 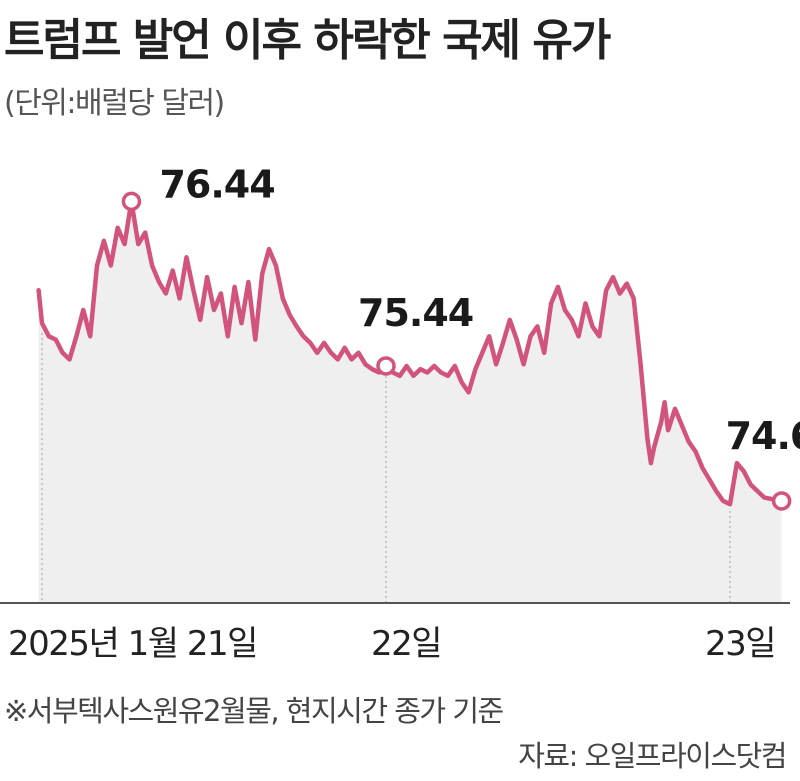 What do you see at coordinates (652, 756) in the screenshot?
I see `source-label: 자료: 오일프라이스닷컴` at bounding box center [652, 756].